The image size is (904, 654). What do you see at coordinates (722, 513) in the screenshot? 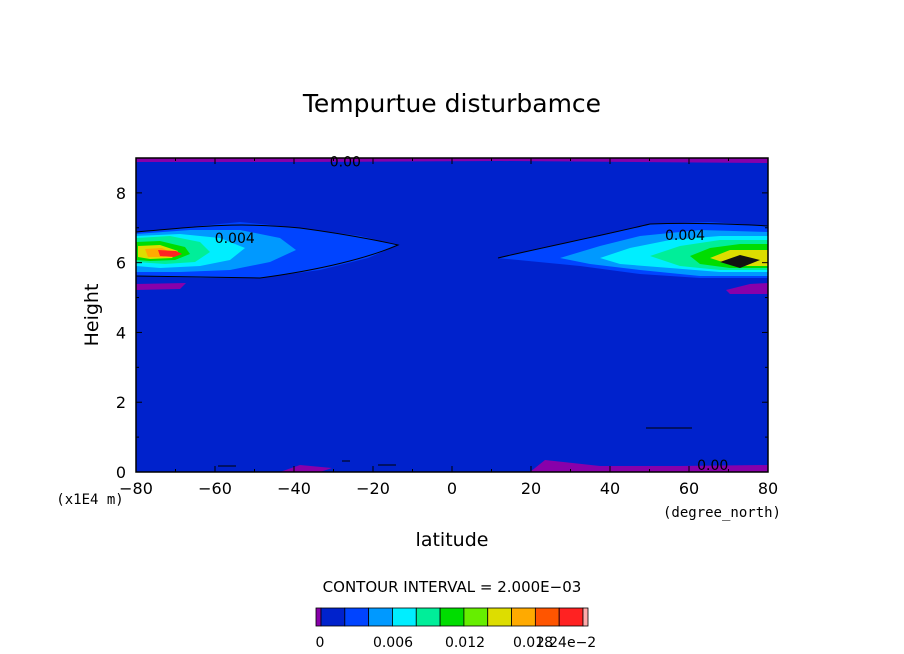
I see `x-units-label: (degree_north)` at bounding box center [722, 513].